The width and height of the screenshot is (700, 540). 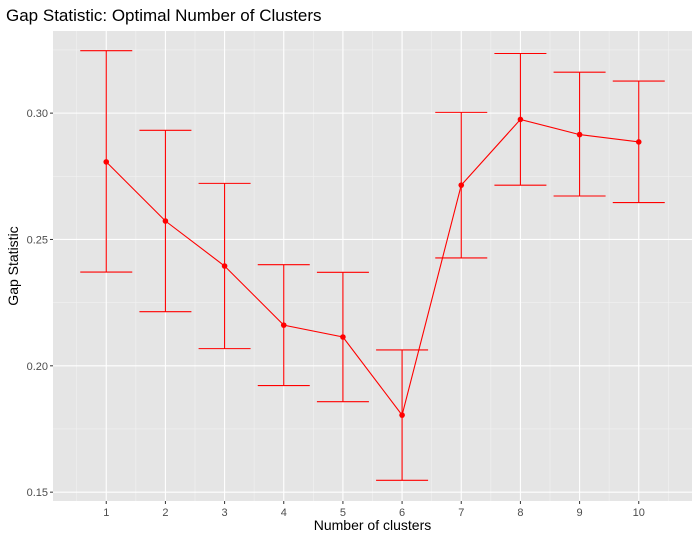 What do you see at coordinates (639, 513) in the screenshot?
I see `x-tick-label: 10` at bounding box center [639, 513].